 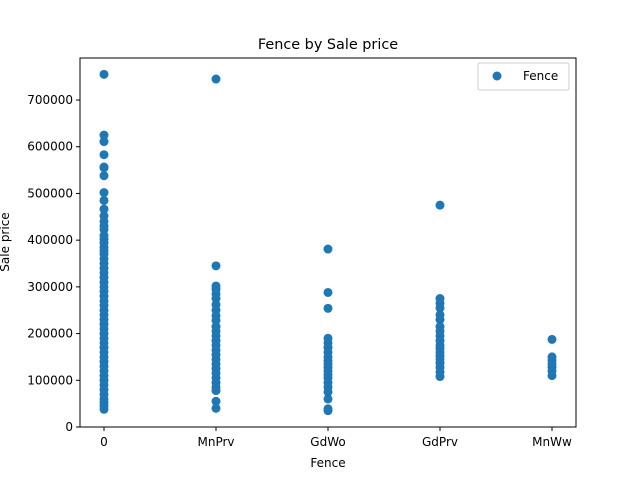 I want to click on y-tick-label: 200000, so click(x=50, y=334).